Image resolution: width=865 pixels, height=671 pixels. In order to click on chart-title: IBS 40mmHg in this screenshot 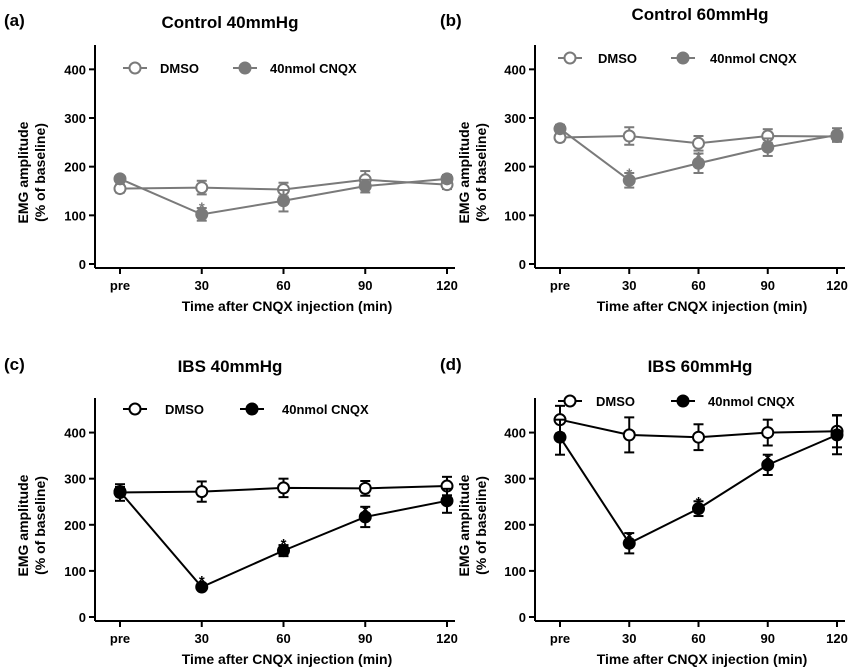, I will do `click(230, 366)`.